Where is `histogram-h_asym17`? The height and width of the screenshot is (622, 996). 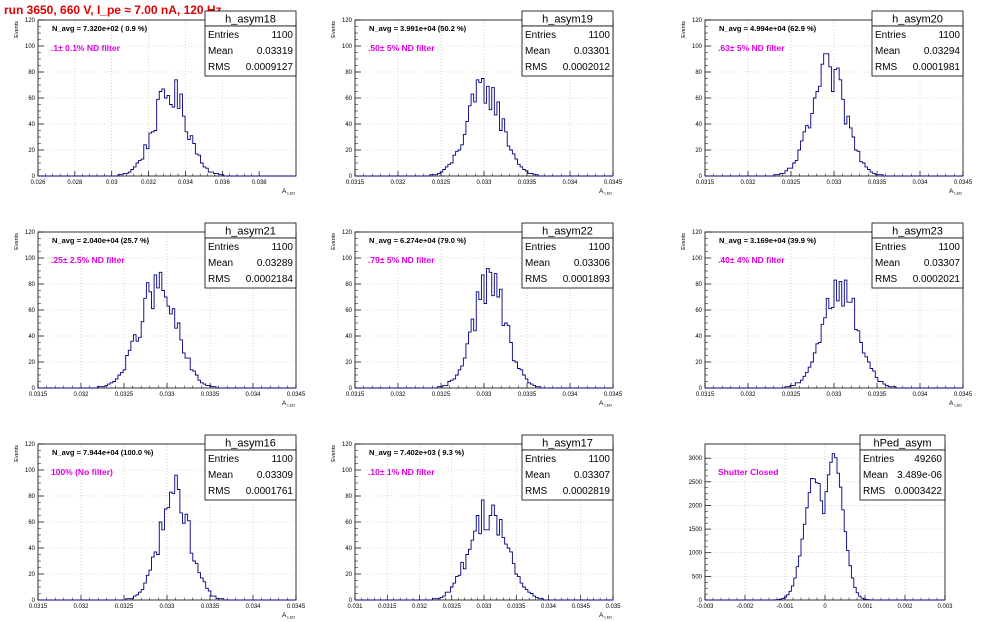 histogram-h_asym17 is located at coordinates (484, 550).